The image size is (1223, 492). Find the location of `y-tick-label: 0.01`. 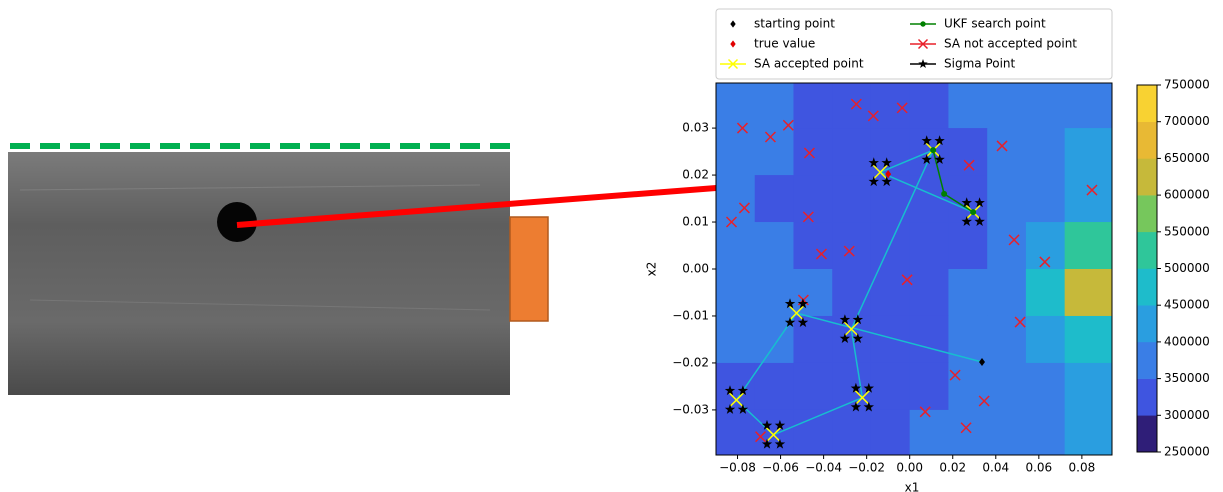

y-tick-label: 0.01 is located at coordinates (695, 222).